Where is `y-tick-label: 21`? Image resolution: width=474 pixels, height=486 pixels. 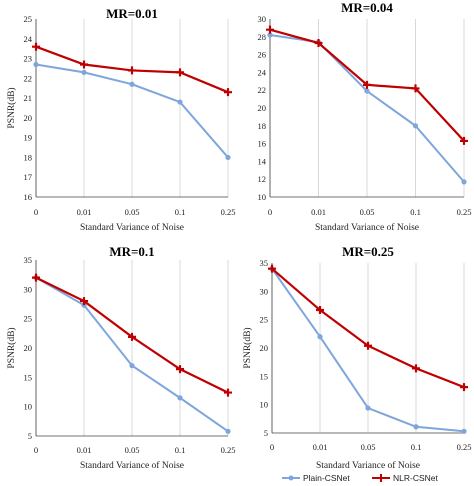 y-tick-label: 21 is located at coordinates (28, 98).